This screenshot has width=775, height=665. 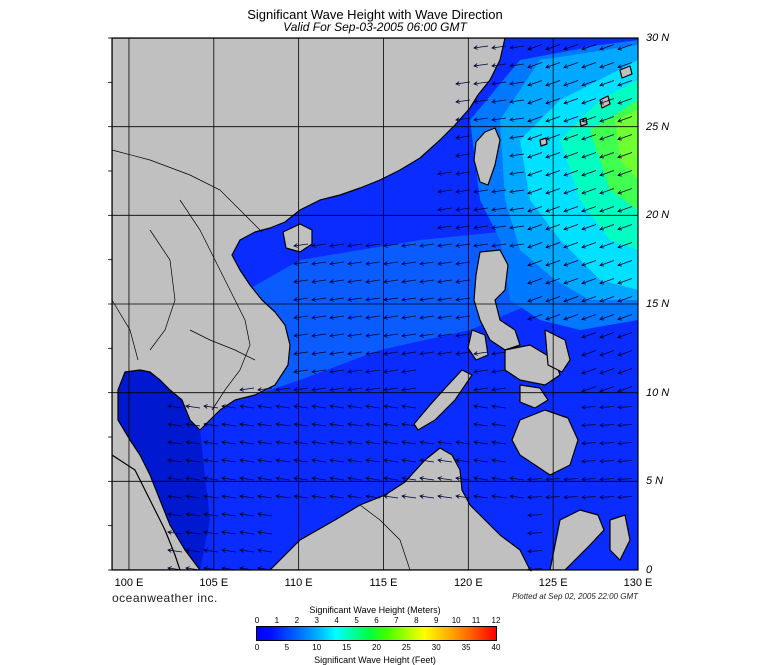 I want to click on lon-label: 105 E, so click(x=214, y=583).